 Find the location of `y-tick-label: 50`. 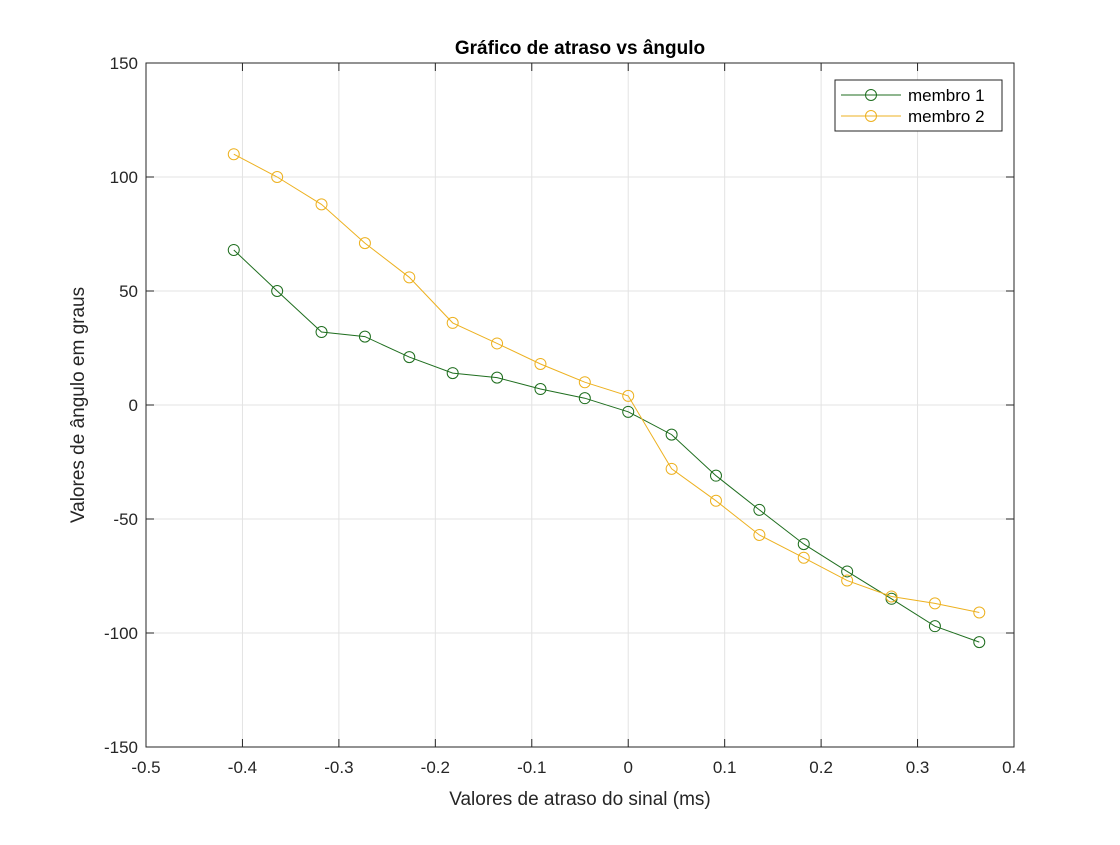

y-tick-label: 50 is located at coordinates (128, 291).